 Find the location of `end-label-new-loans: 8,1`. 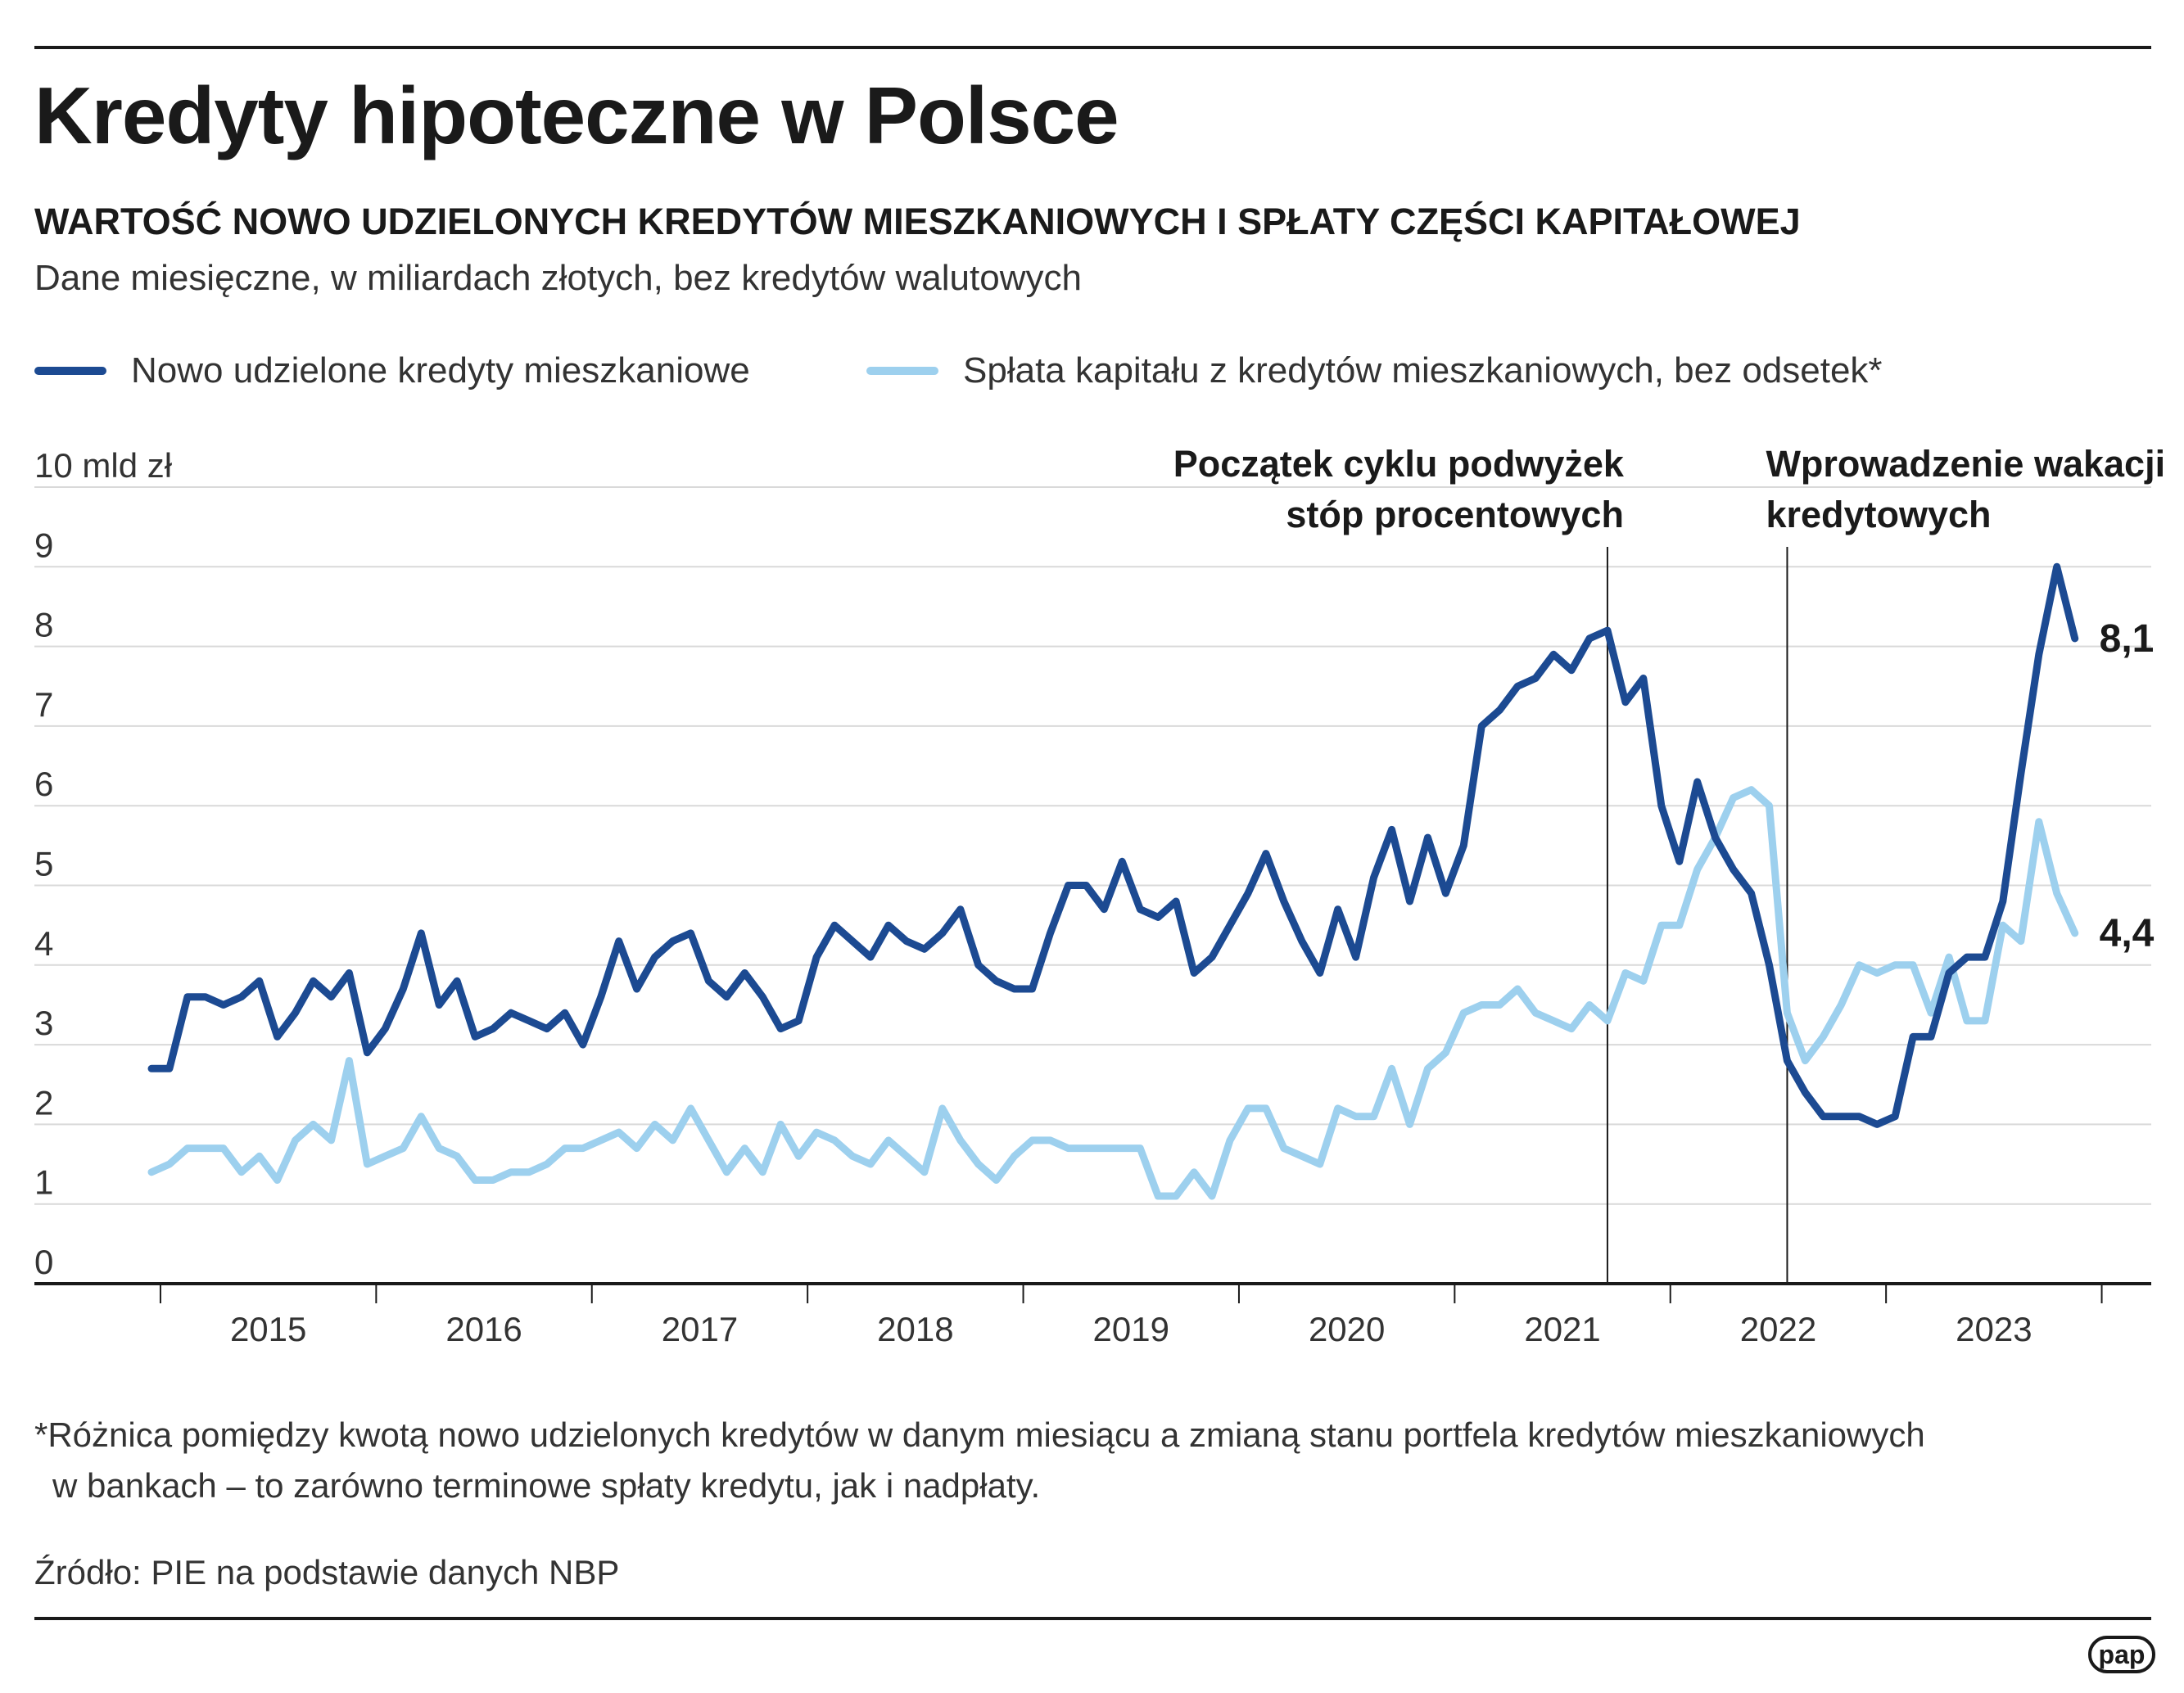

end-label-new-loans: 8,1 is located at coordinates (2128, 639).